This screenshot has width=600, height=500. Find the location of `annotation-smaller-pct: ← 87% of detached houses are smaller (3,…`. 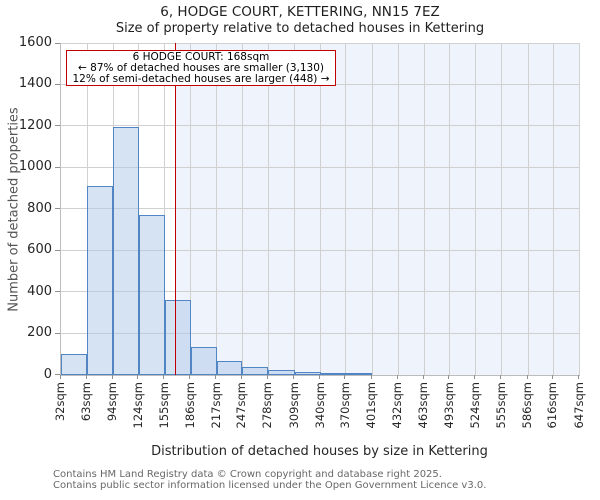

annotation-smaller-pct: ← 87% of detached houses are smaller (3,… is located at coordinates (201, 68).